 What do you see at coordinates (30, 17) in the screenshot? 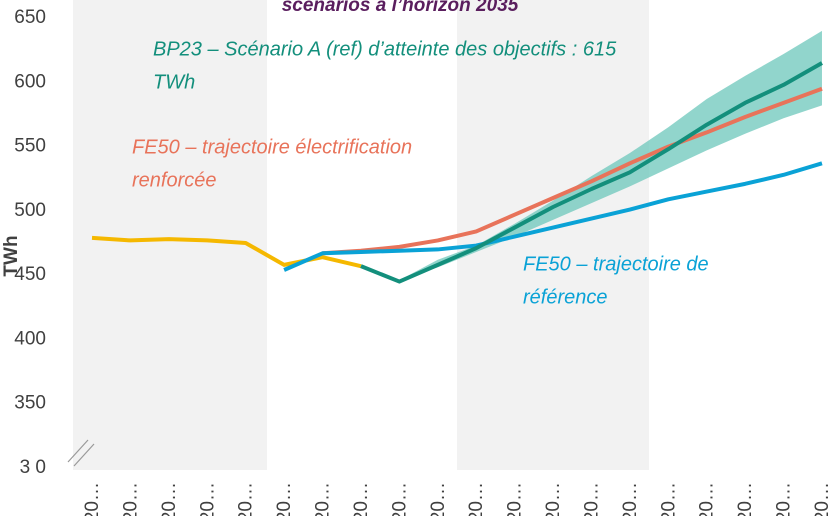
I see `y-tick-label: 650` at bounding box center [30, 17].